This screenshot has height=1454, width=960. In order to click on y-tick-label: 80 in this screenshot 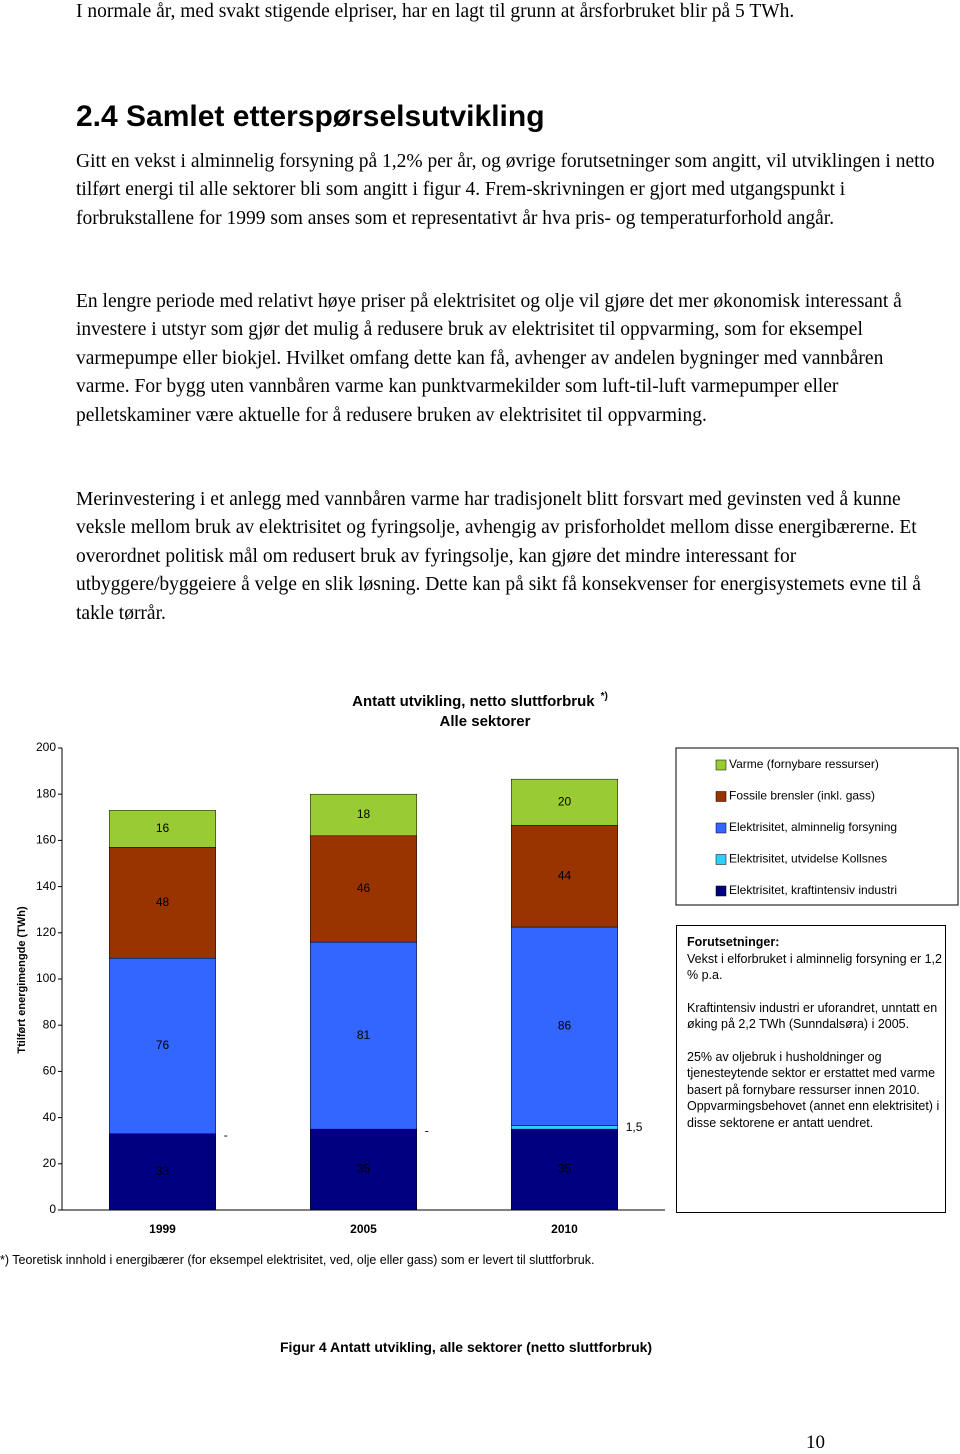, I will do `click(50, 1024)`.